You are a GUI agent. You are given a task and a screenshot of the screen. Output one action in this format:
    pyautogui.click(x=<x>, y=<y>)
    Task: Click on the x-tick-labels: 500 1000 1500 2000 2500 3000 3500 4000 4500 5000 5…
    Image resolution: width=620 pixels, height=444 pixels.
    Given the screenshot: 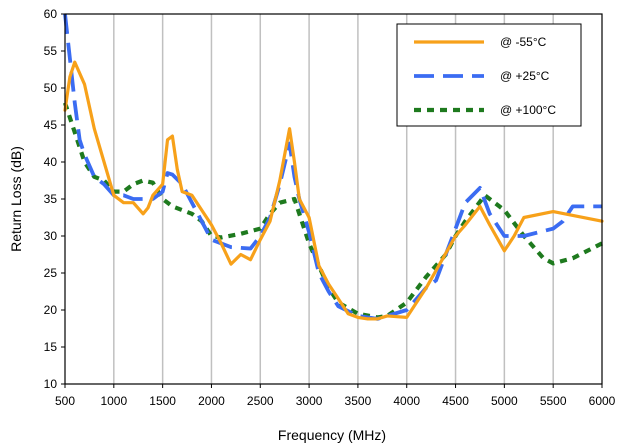 What is the action you would take?
    pyautogui.click(x=335, y=396)
    